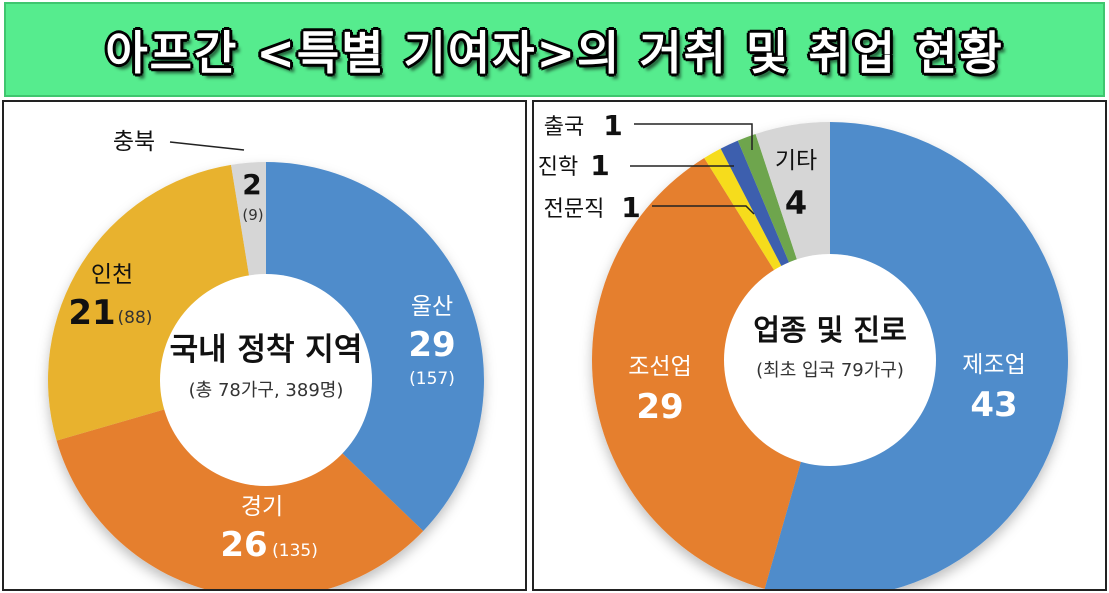 The width and height of the screenshot is (1109, 593). Describe the element at coordinates (135, 318) in the screenshot. I see `slice-sub-incheon: (88)` at that location.